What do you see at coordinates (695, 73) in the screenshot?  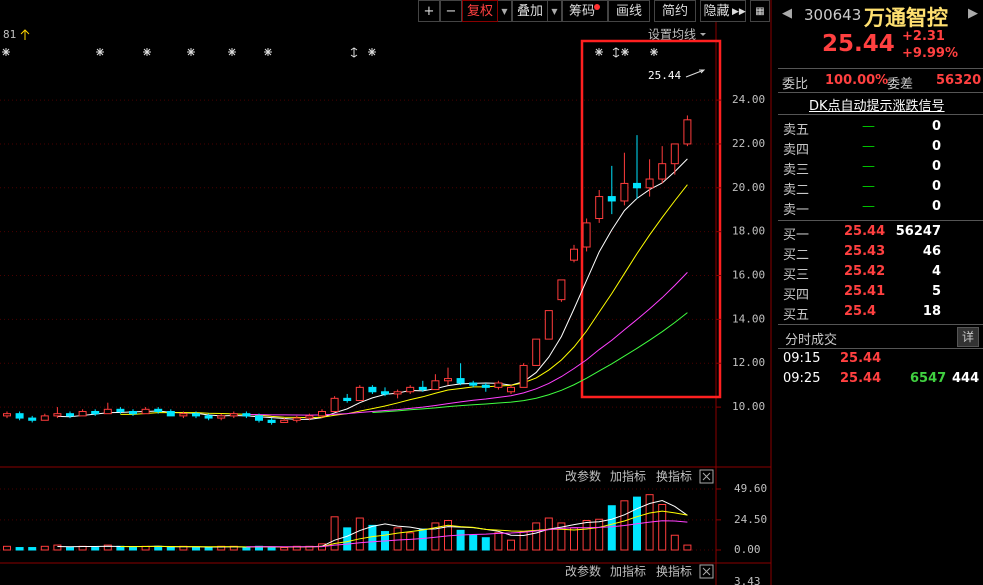 I see `price-pointer` at bounding box center [695, 73].